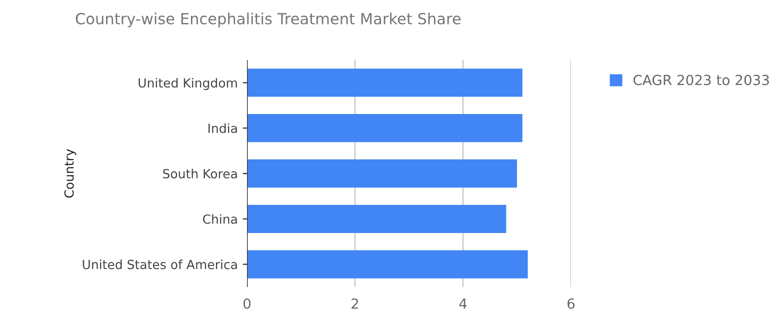 The width and height of the screenshot is (781, 315). Describe the element at coordinates (219, 219) in the screenshot. I see `y-tick-label: China` at that location.